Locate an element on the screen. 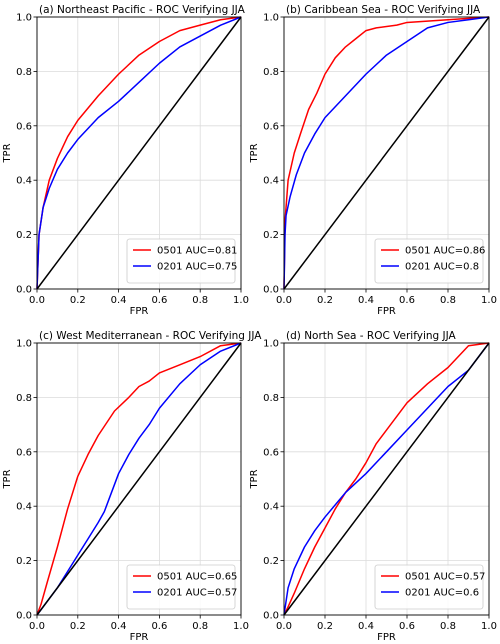 This screenshot has height=644, width=500. legend-label: 0201 AUC=0.8 is located at coordinates (442, 267).